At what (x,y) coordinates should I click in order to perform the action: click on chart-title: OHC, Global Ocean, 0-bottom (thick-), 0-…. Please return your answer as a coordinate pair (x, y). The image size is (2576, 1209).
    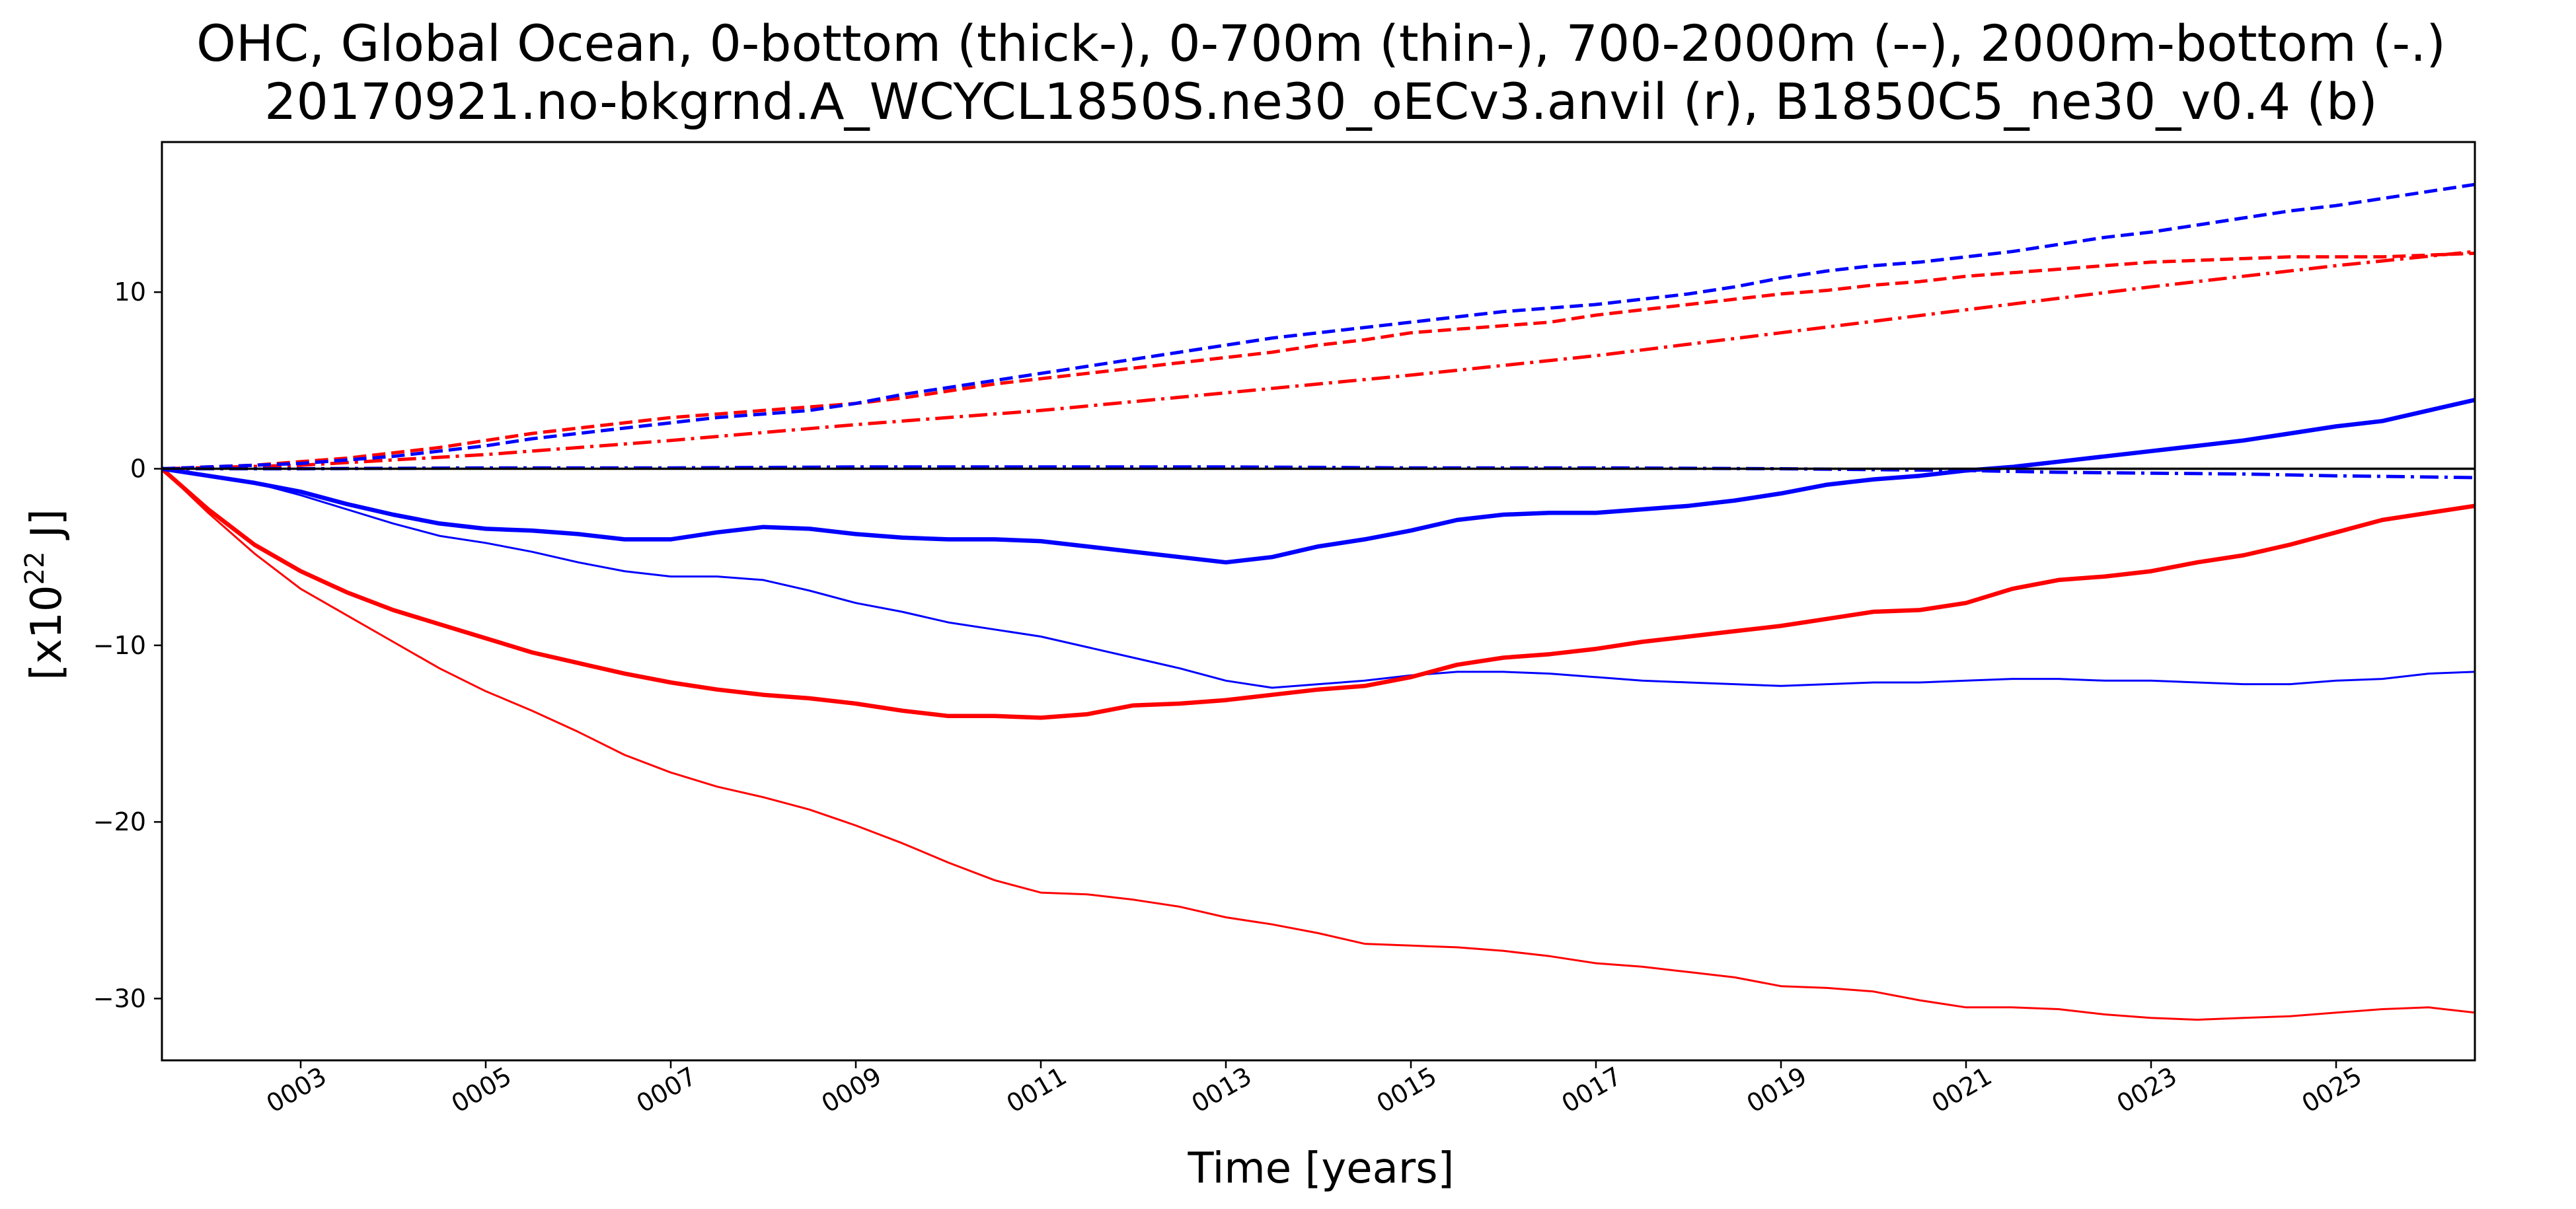
    Looking at the image, I should click on (1321, 44).